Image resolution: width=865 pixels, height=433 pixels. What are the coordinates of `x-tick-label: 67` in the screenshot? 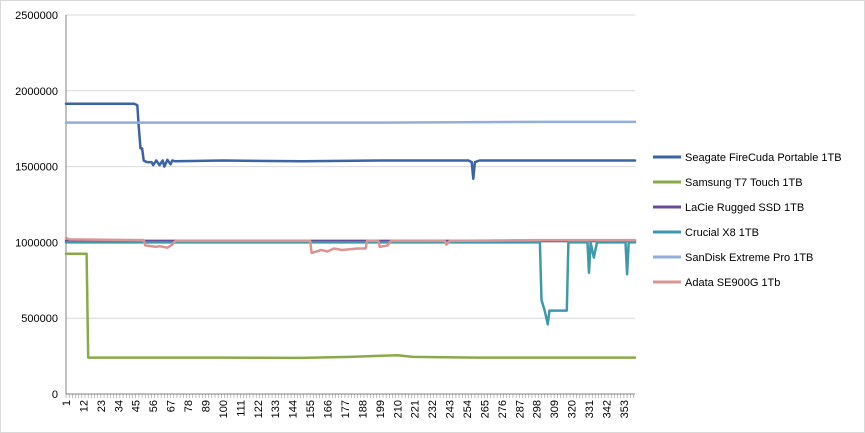 It's located at (172, 406).